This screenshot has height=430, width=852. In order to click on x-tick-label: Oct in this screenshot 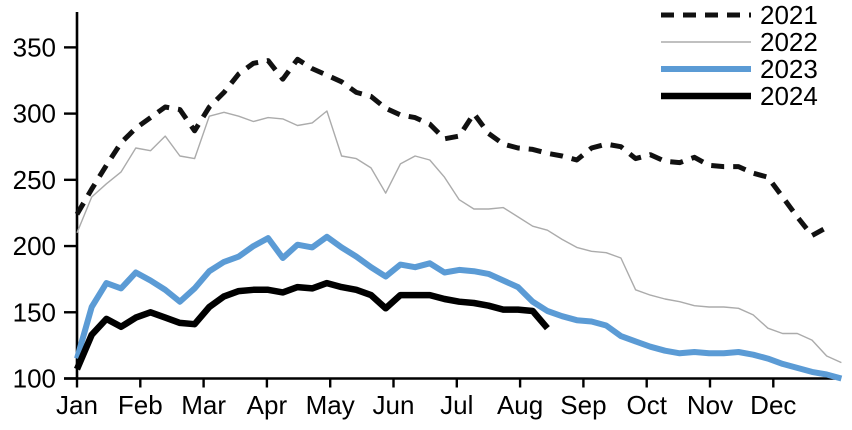, I will do `click(646, 405)`.